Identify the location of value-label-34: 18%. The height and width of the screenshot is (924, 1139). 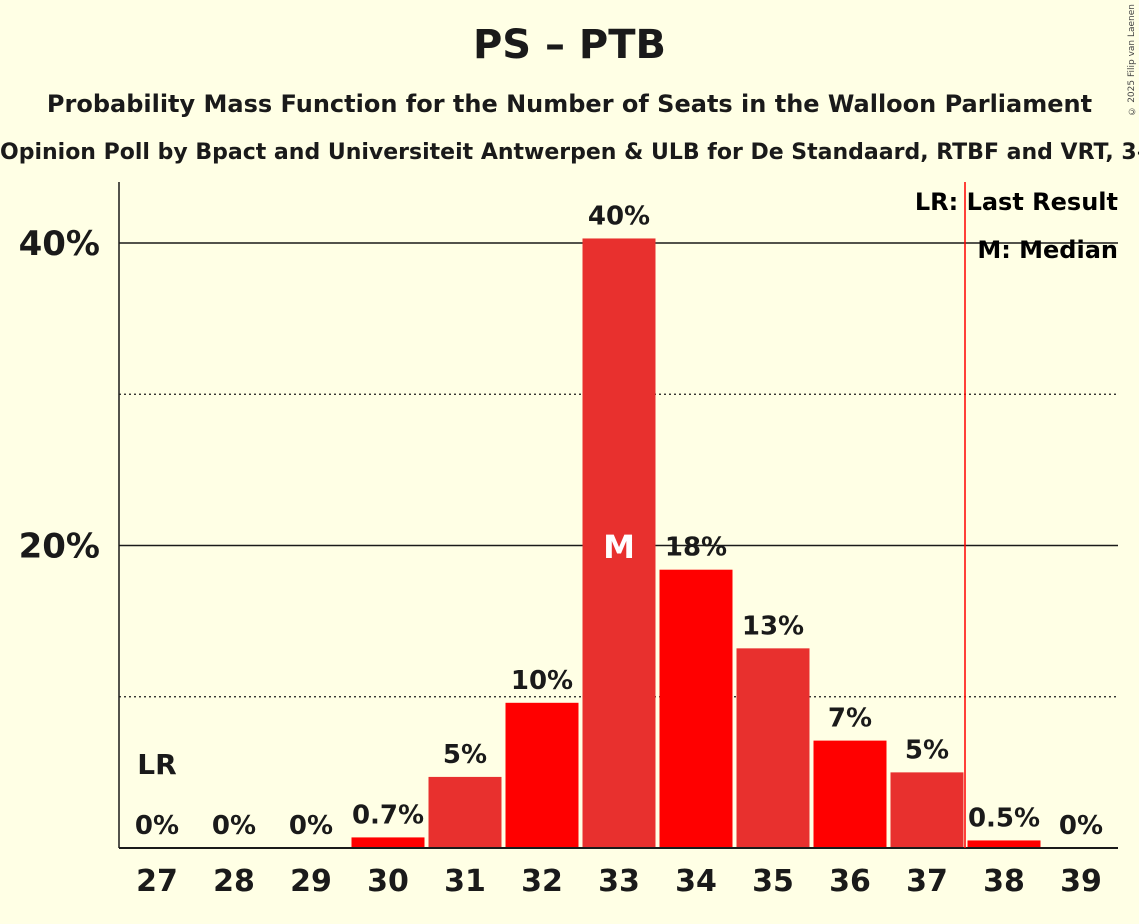
(696, 548).